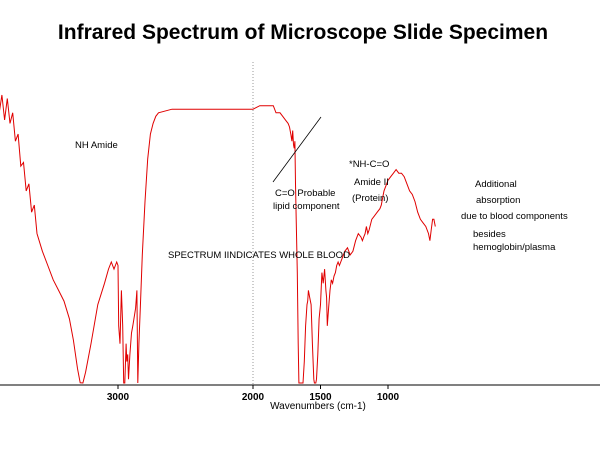  What do you see at coordinates (489, 234) in the screenshot?
I see `annotation-blood-components-line: besides` at bounding box center [489, 234].